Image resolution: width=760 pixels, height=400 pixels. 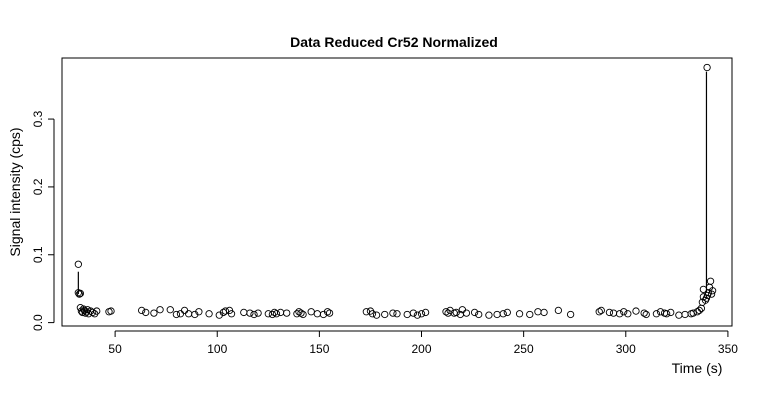 What do you see at coordinates (394, 42) in the screenshot?
I see `chart-title: Data Reduced Cr52 Normalized` at bounding box center [394, 42].